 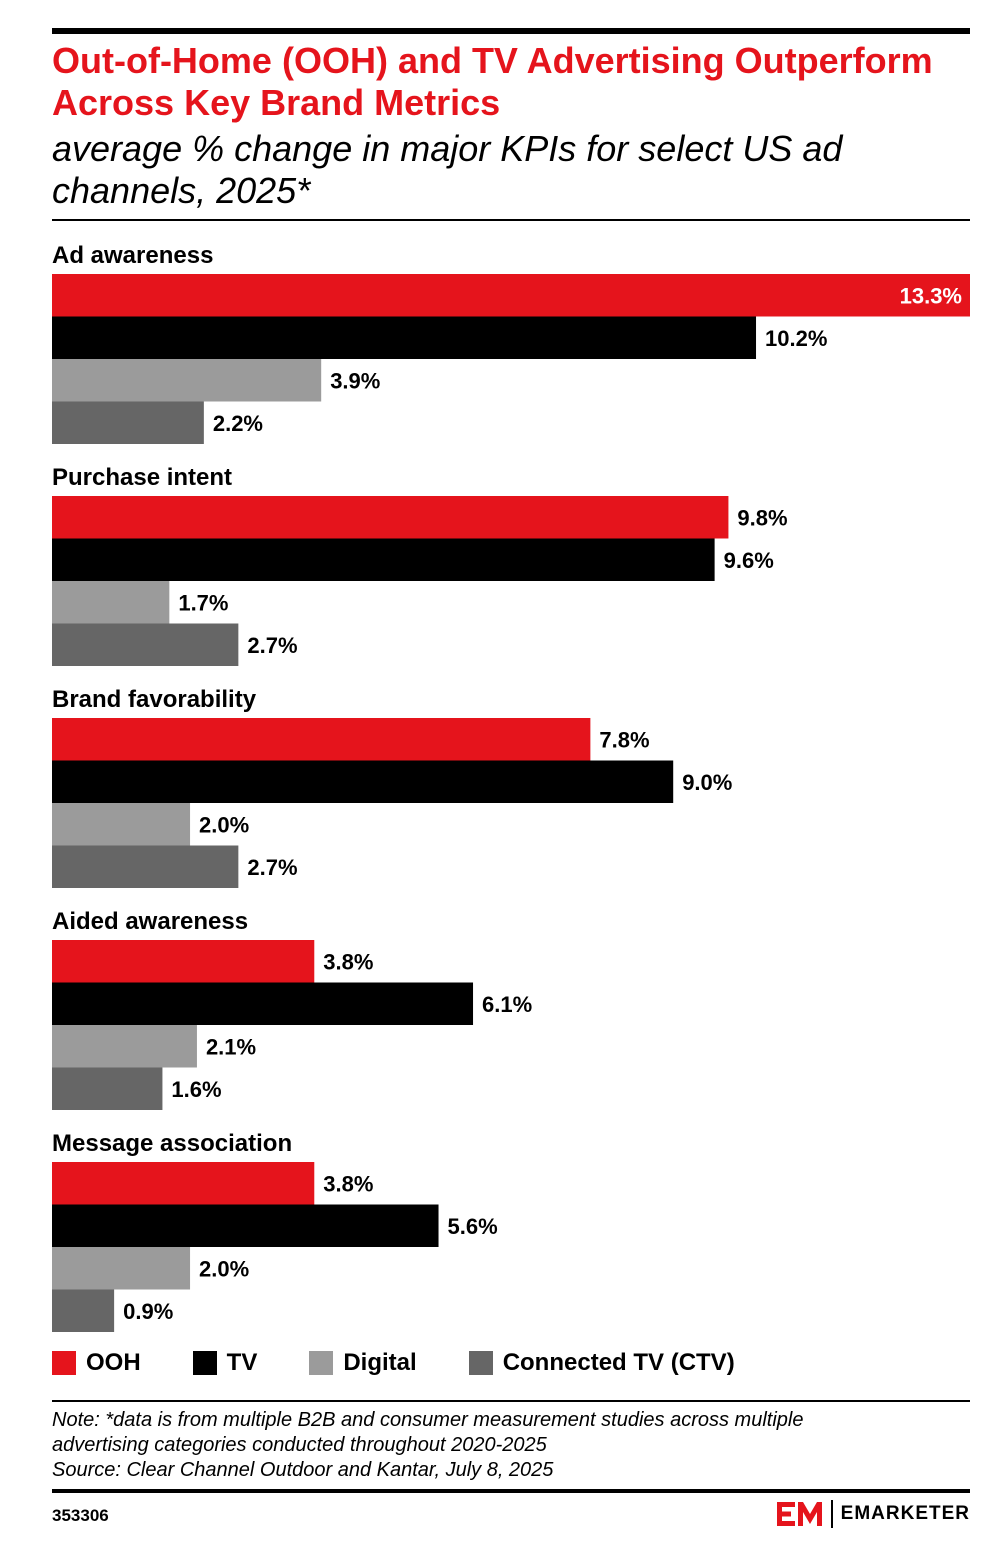 What do you see at coordinates (238, 423) in the screenshot?
I see `data-label-connected-tv-ctv-ad-awareness: 2.2%` at bounding box center [238, 423].